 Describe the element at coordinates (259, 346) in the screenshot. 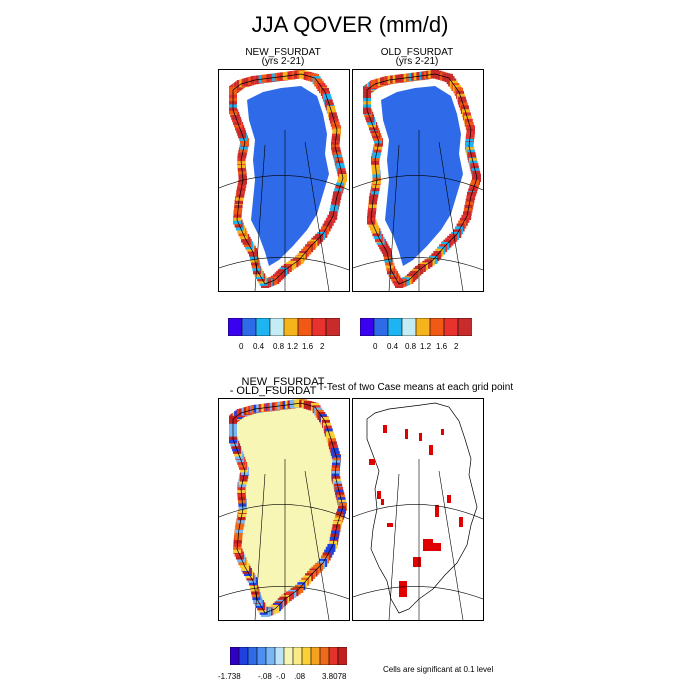

I see `colorbar-left-tick: 0.4` at that location.